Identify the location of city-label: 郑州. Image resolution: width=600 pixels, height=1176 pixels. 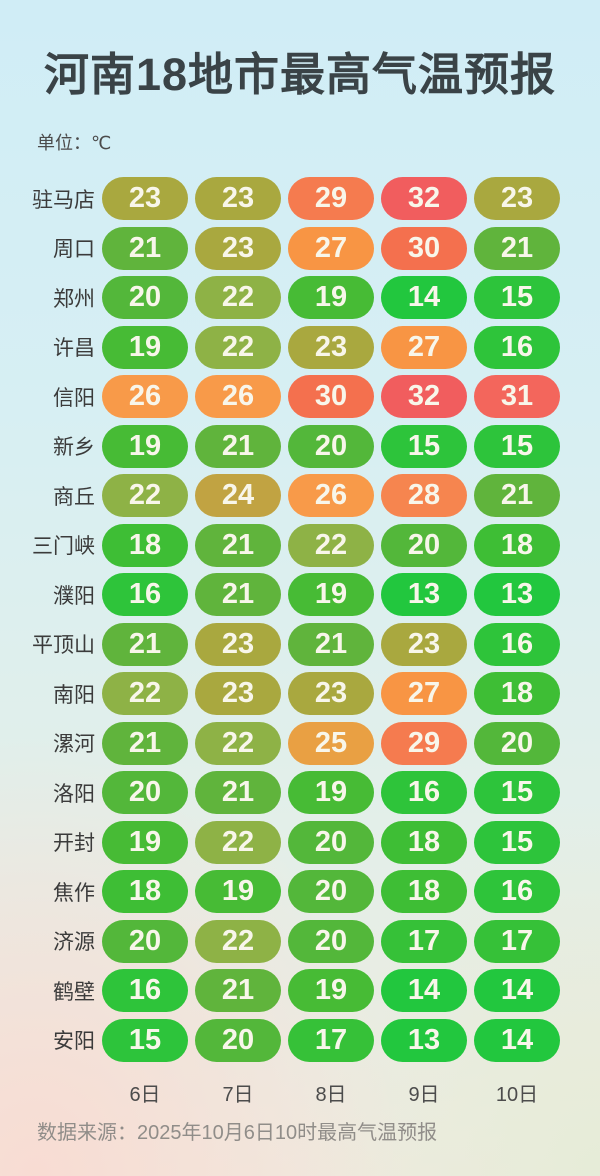
(74, 299).